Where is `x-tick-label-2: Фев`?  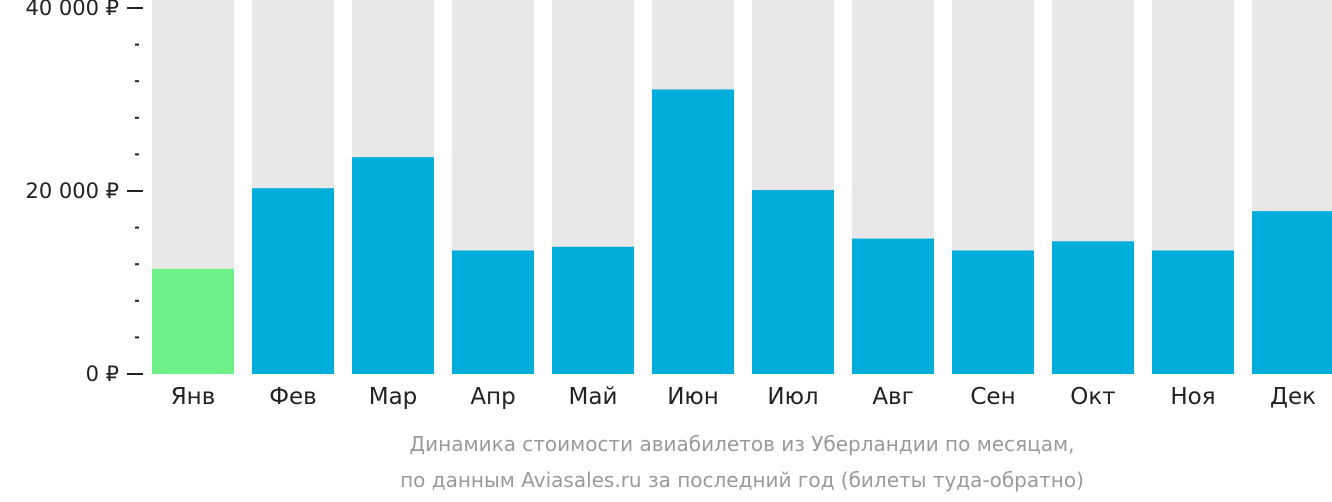
x-tick-label-2: Фев is located at coordinates (293, 397).